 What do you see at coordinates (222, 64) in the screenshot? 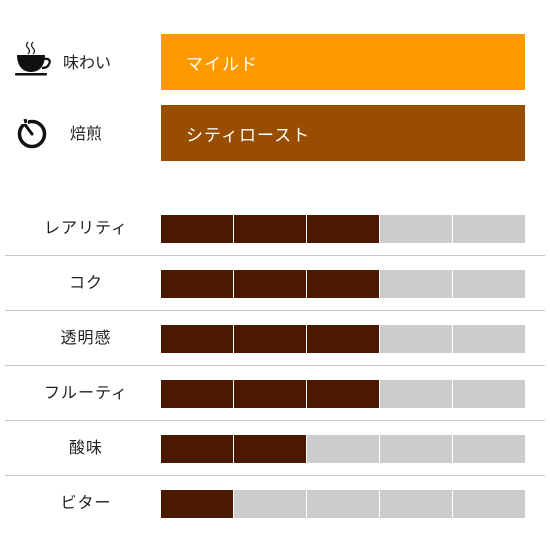
I see `taste-value: マイルド` at bounding box center [222, 64].